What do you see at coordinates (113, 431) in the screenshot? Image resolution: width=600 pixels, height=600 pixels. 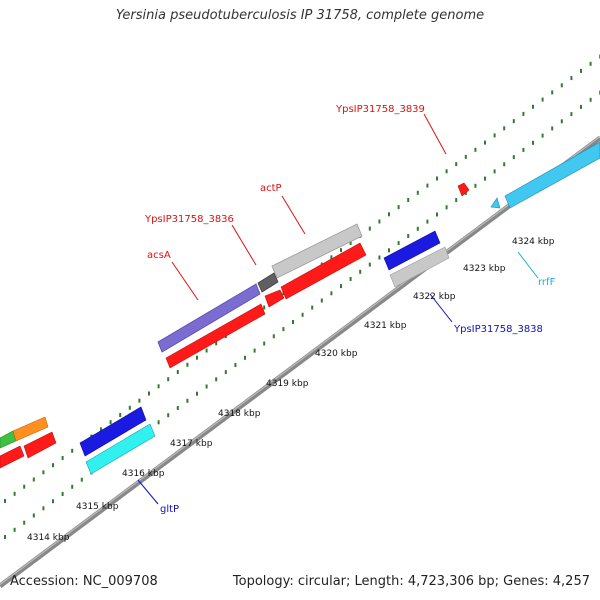 I see `gene-blue-gltP` at bounding box center [113, 431].